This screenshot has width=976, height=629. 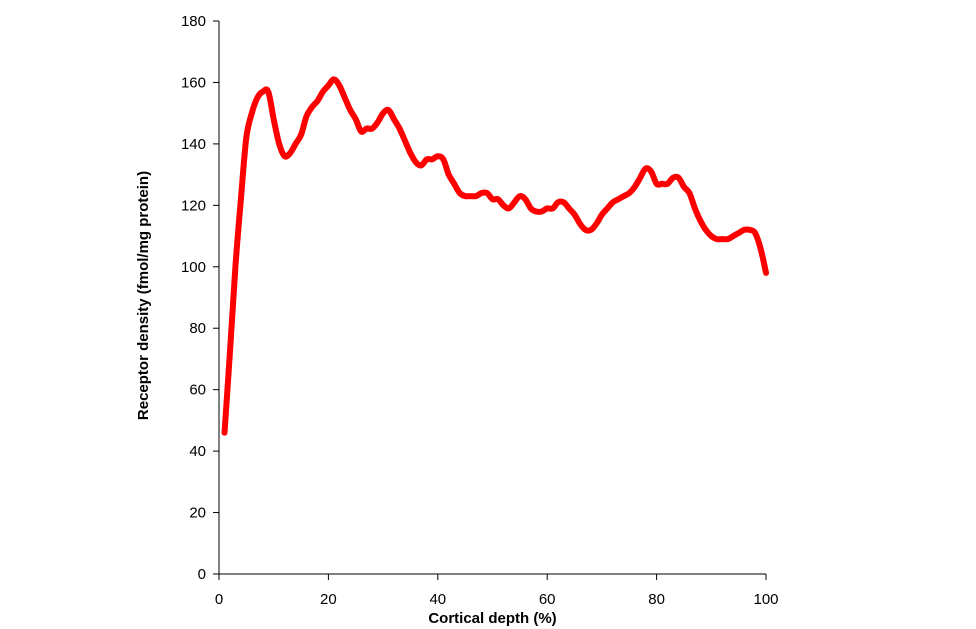 I want to click on y-tick-label: 160, so click(x=193, y=82).